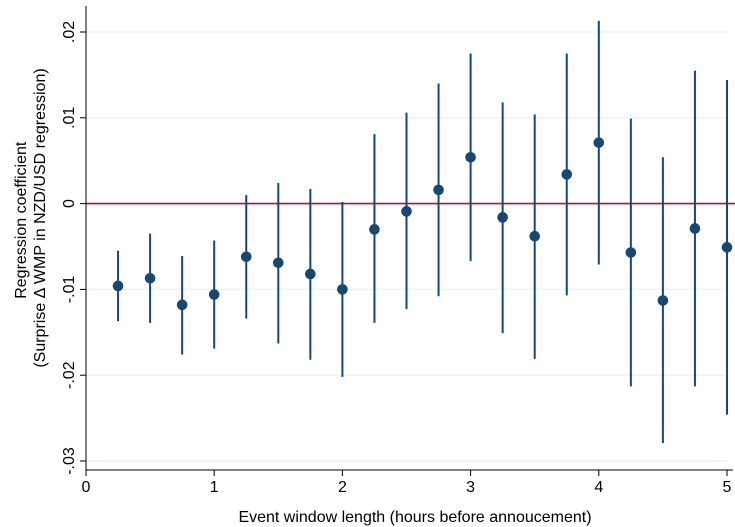  I want to click on x-tick-labels: 0 1 2 3 4 5, so click(407, 487).